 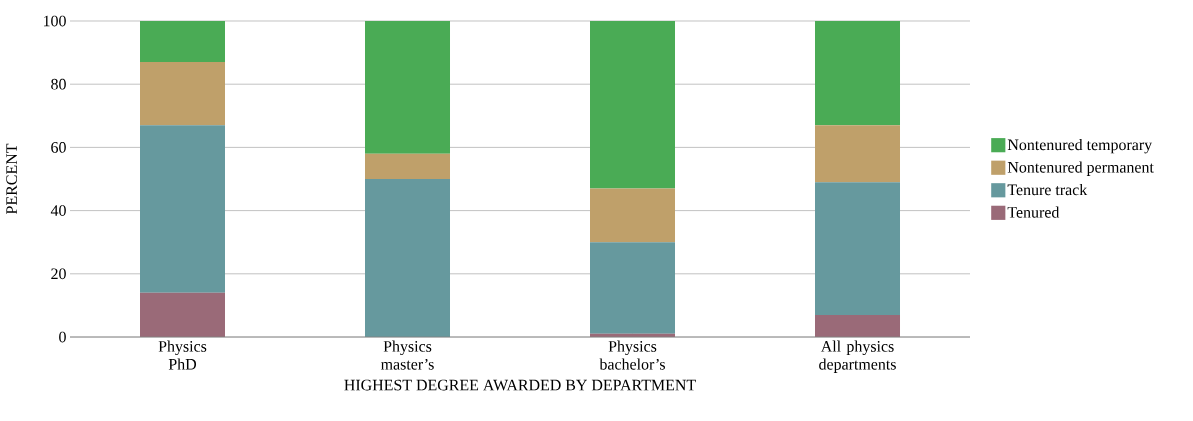 I want to click on legend-label: Nontenured temporary, so click(x=1080, y=146).